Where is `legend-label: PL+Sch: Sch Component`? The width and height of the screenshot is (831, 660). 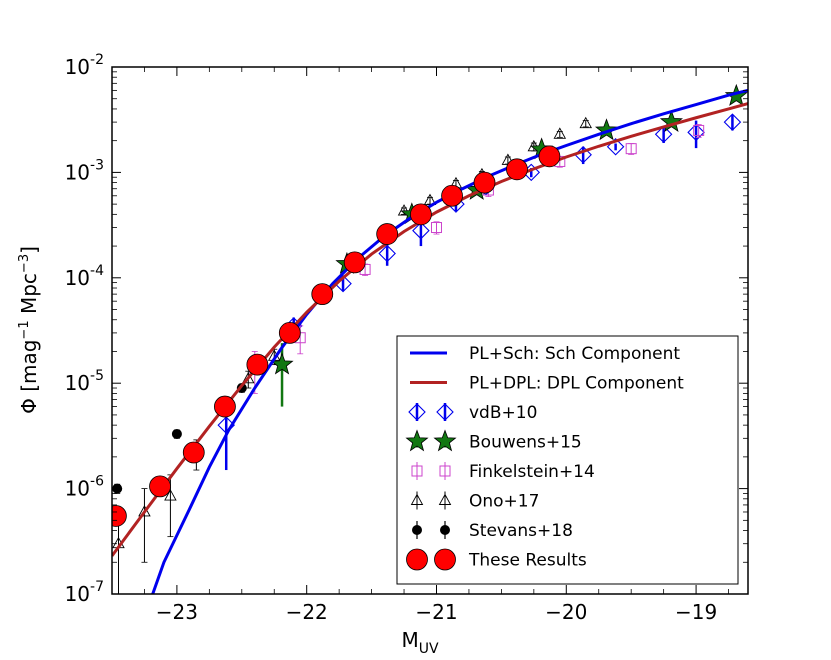
legend-label: PL+Sch: Sch Component is located at coordinates (574, 354).